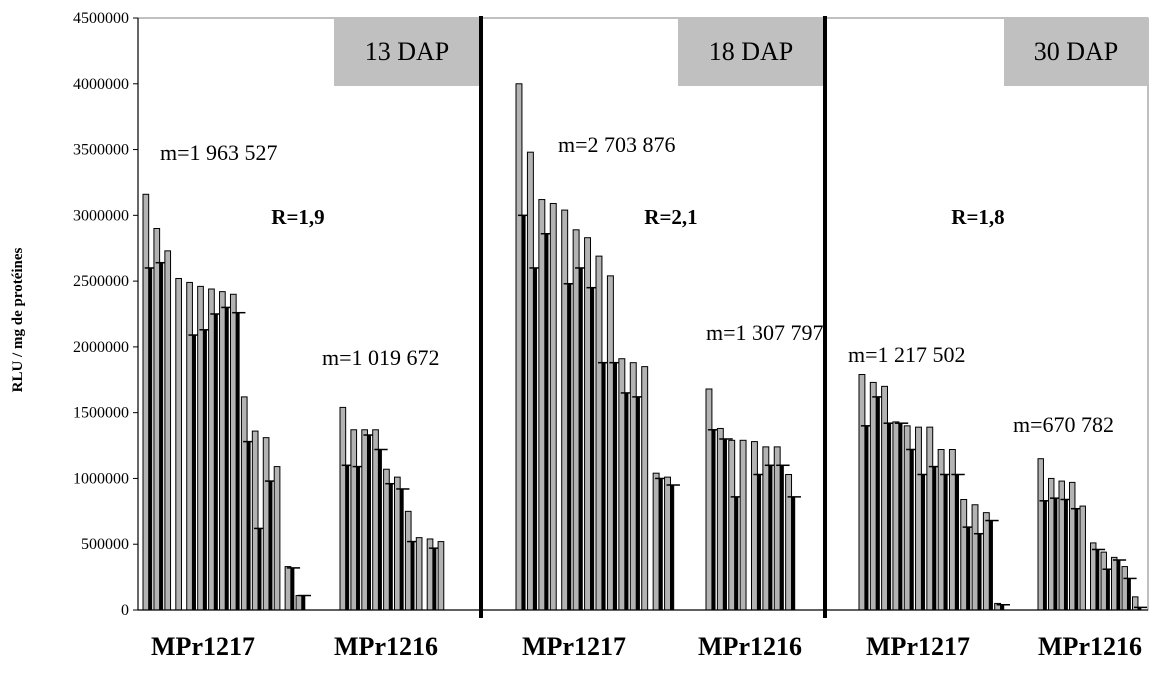  Describe the element at coordinates (381, 357) in the screenshot. I see `mean-label: m=1 019 672` at that location.